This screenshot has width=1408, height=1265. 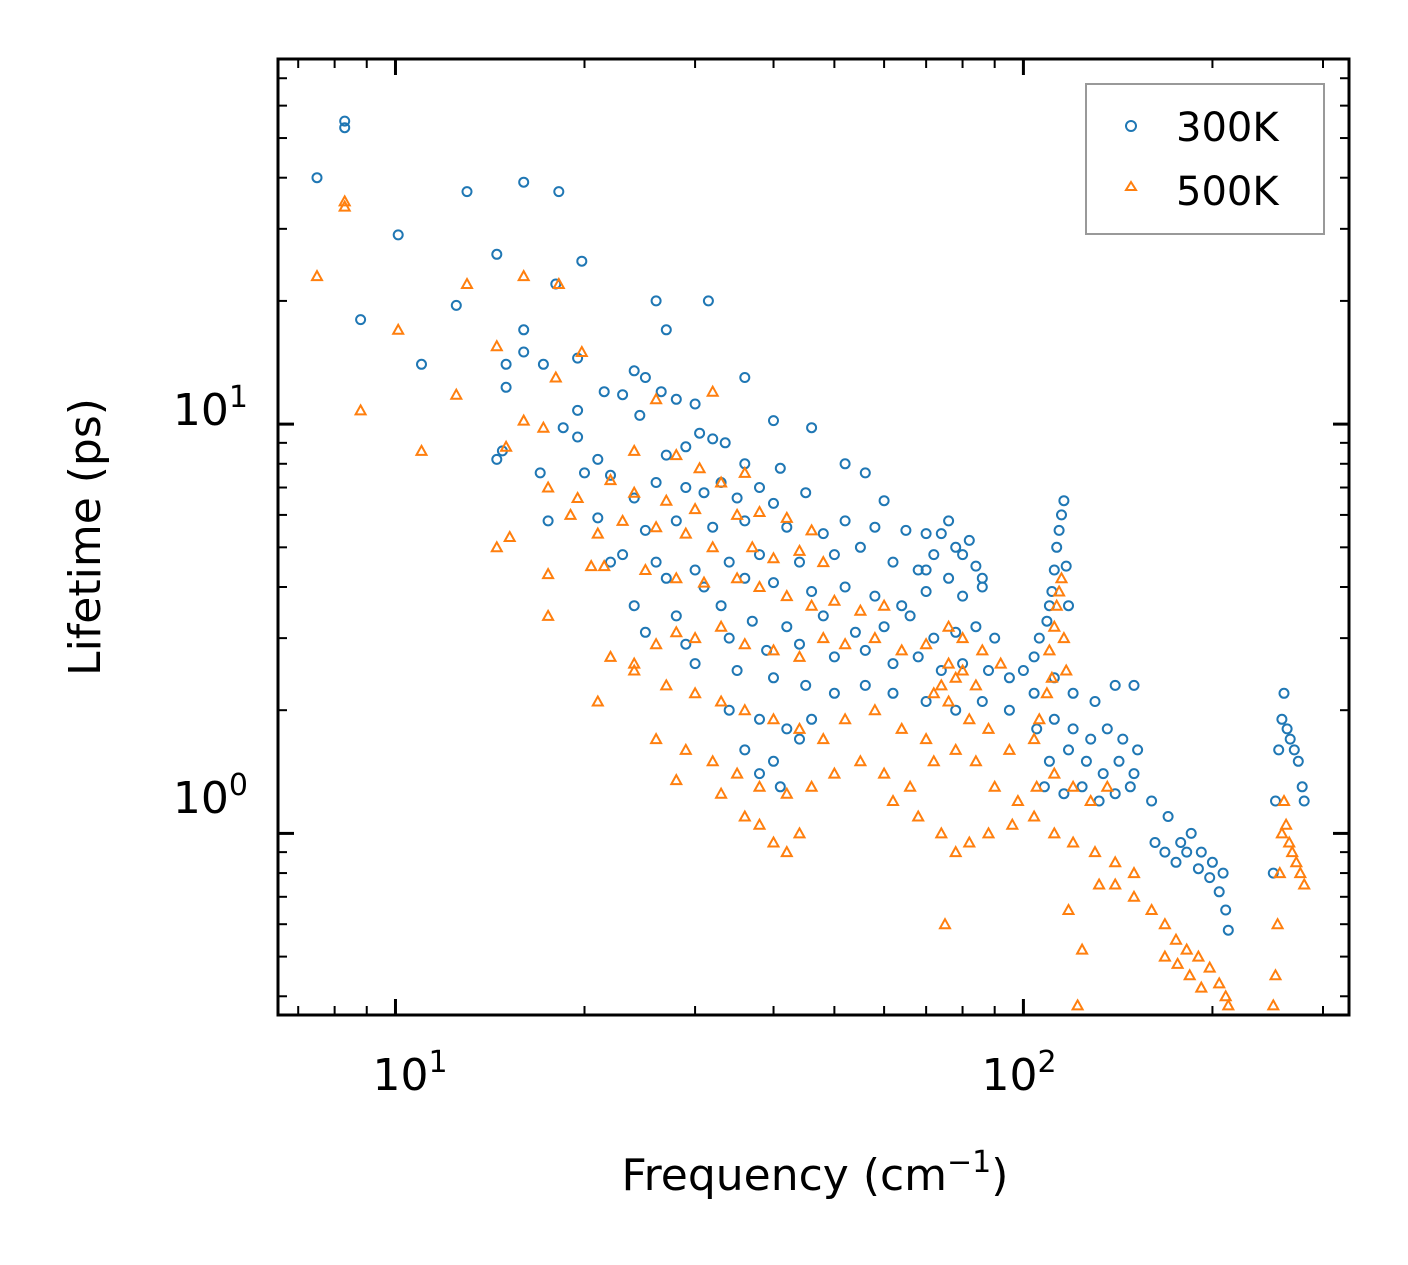 What do you see at coordinates (1018, 1073) in the screenshot?
I see `x-tick-label-100: 102` at bounding box center [1018, 1073].